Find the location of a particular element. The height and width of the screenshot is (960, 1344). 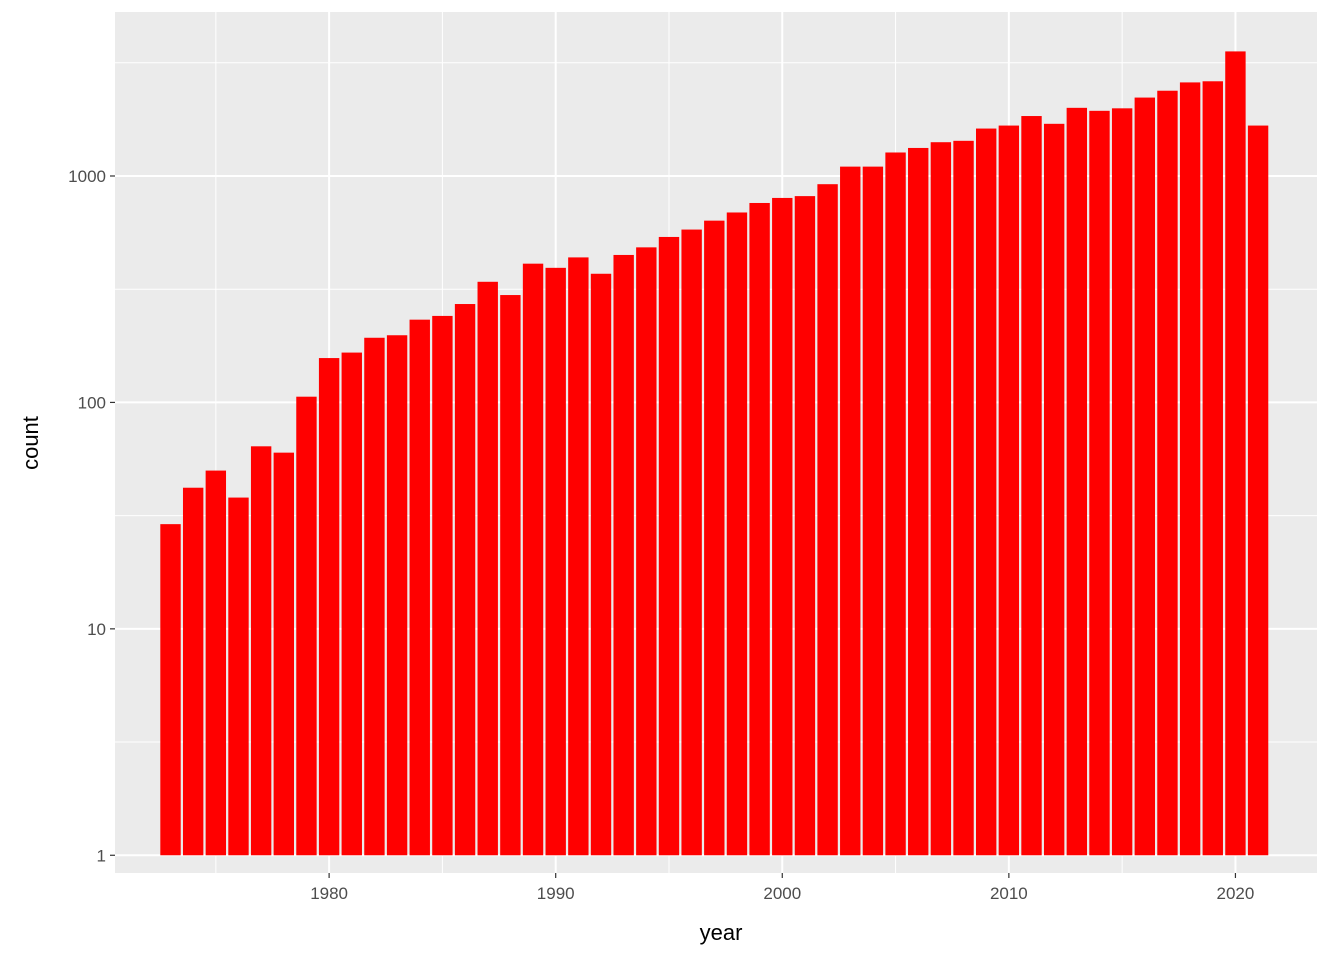

x-tick-label: 2020 is located at coordinates (1236, 893).